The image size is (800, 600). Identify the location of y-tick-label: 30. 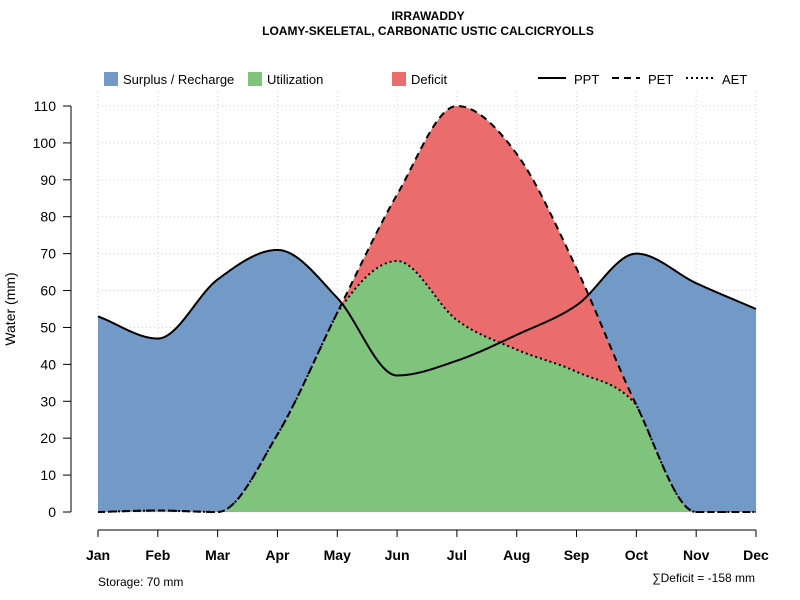
(48, 401).